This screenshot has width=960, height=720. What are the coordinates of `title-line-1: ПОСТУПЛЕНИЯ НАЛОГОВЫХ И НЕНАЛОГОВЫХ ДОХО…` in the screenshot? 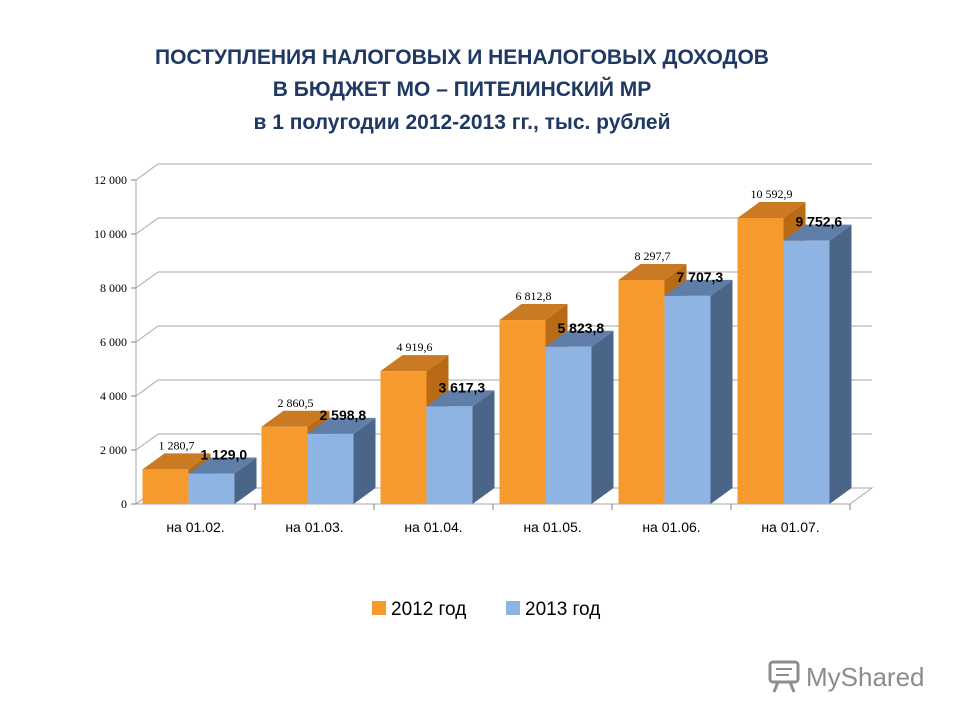 It's located at (462, 57).